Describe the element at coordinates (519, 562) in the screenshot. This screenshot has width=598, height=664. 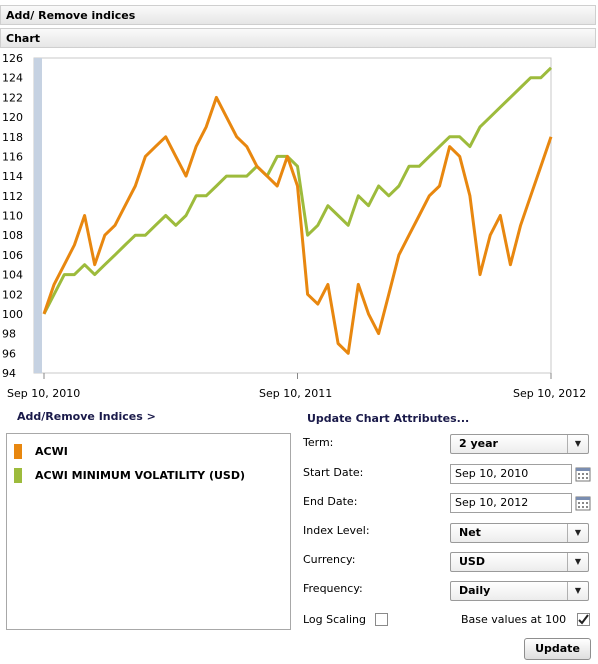
I see `currency-select: USD ▼` at that location.